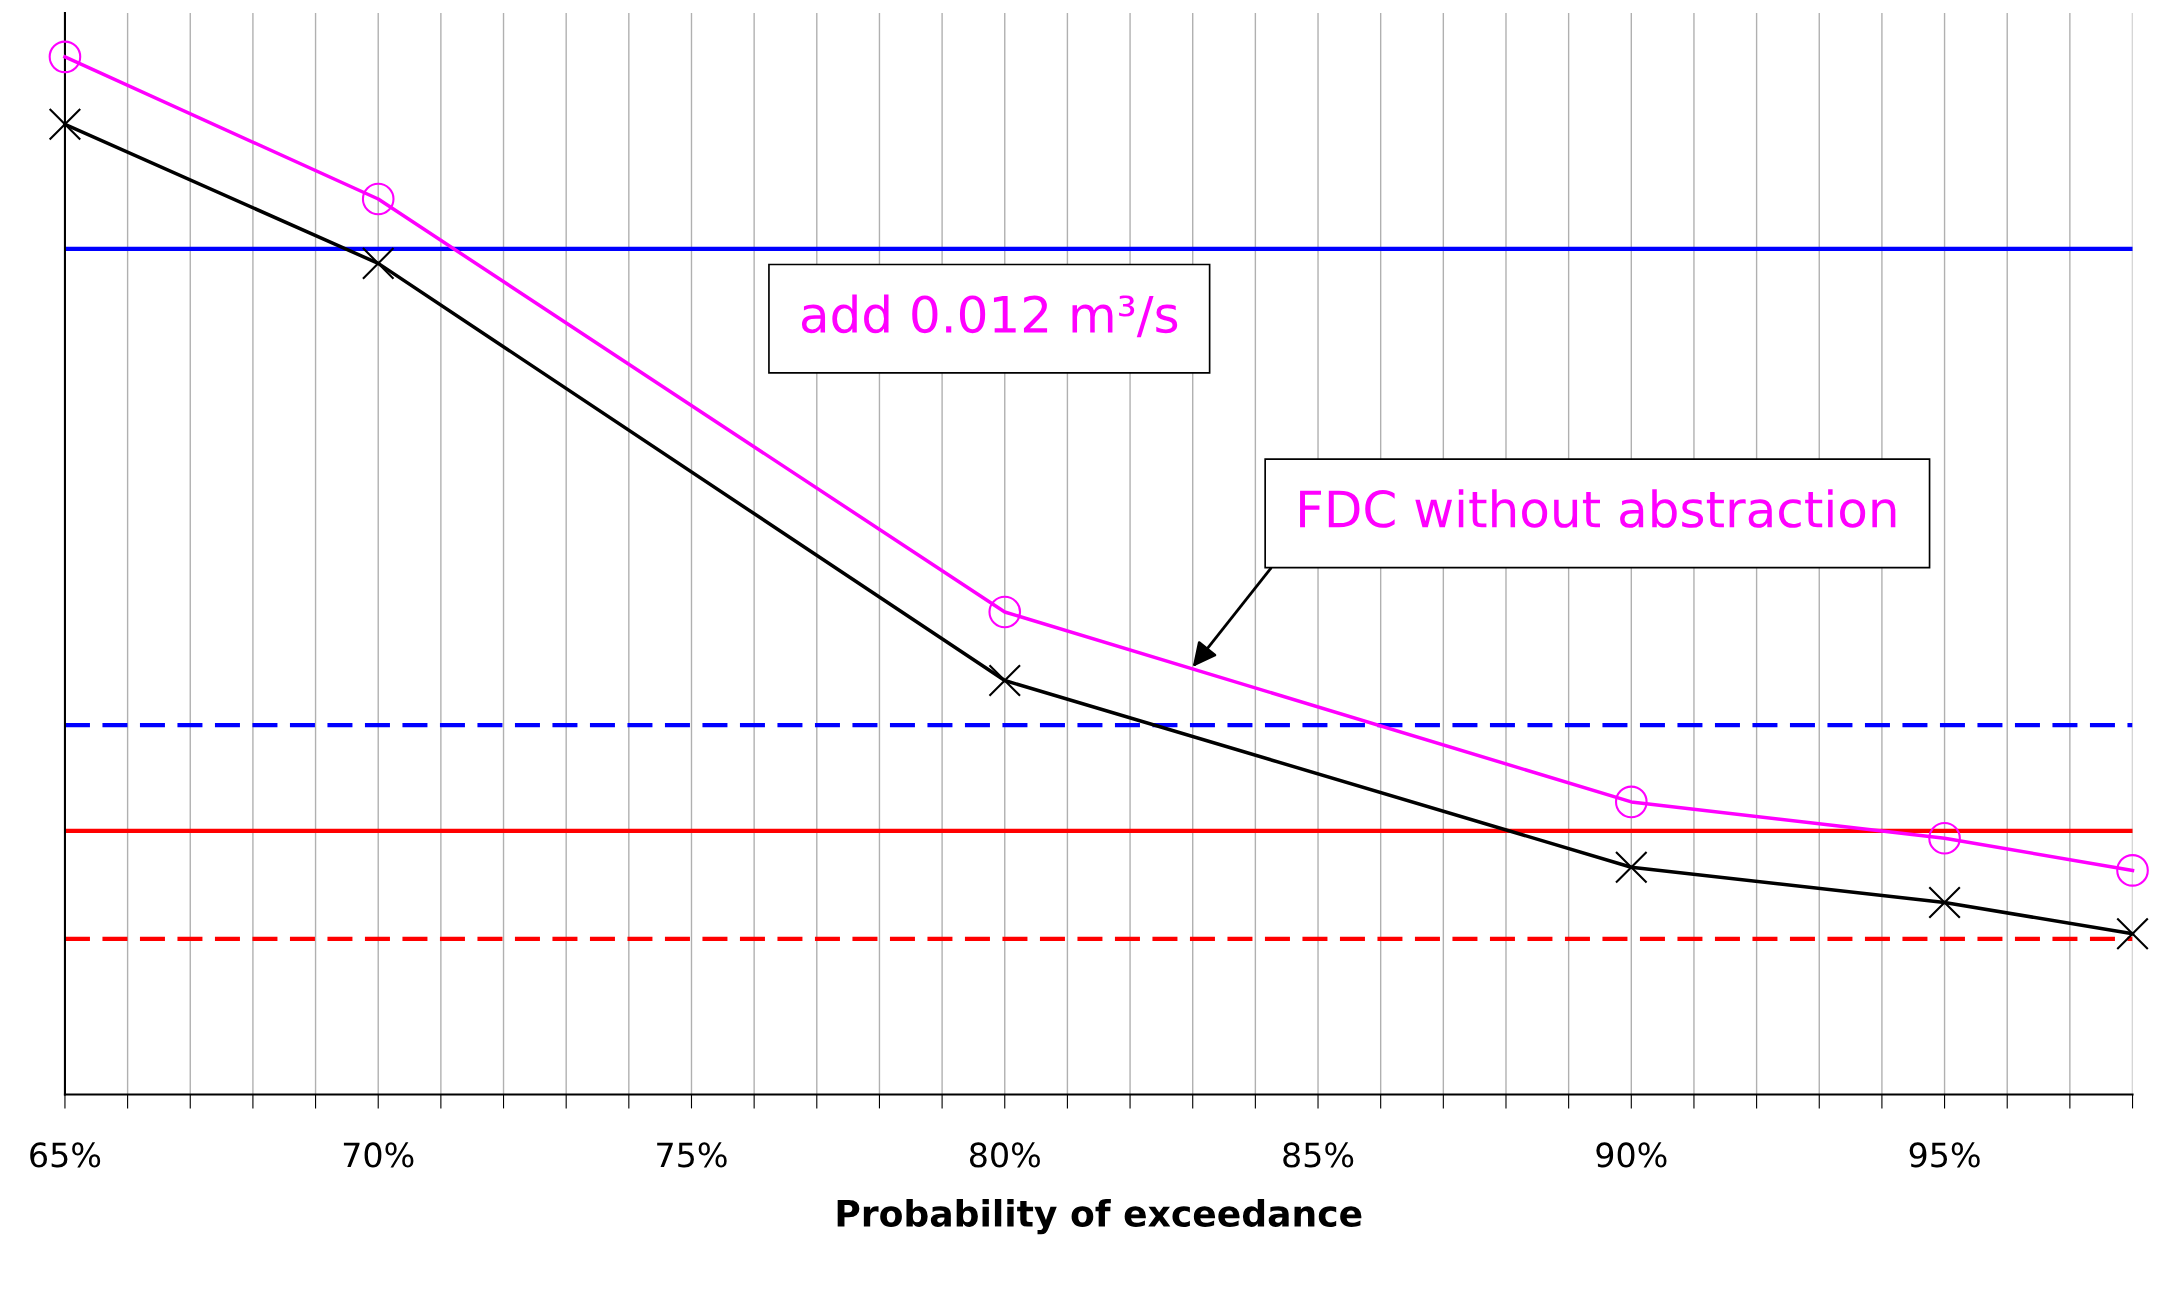  I want to click on annotation: add 0.012 m³/s, so click(989, 316).